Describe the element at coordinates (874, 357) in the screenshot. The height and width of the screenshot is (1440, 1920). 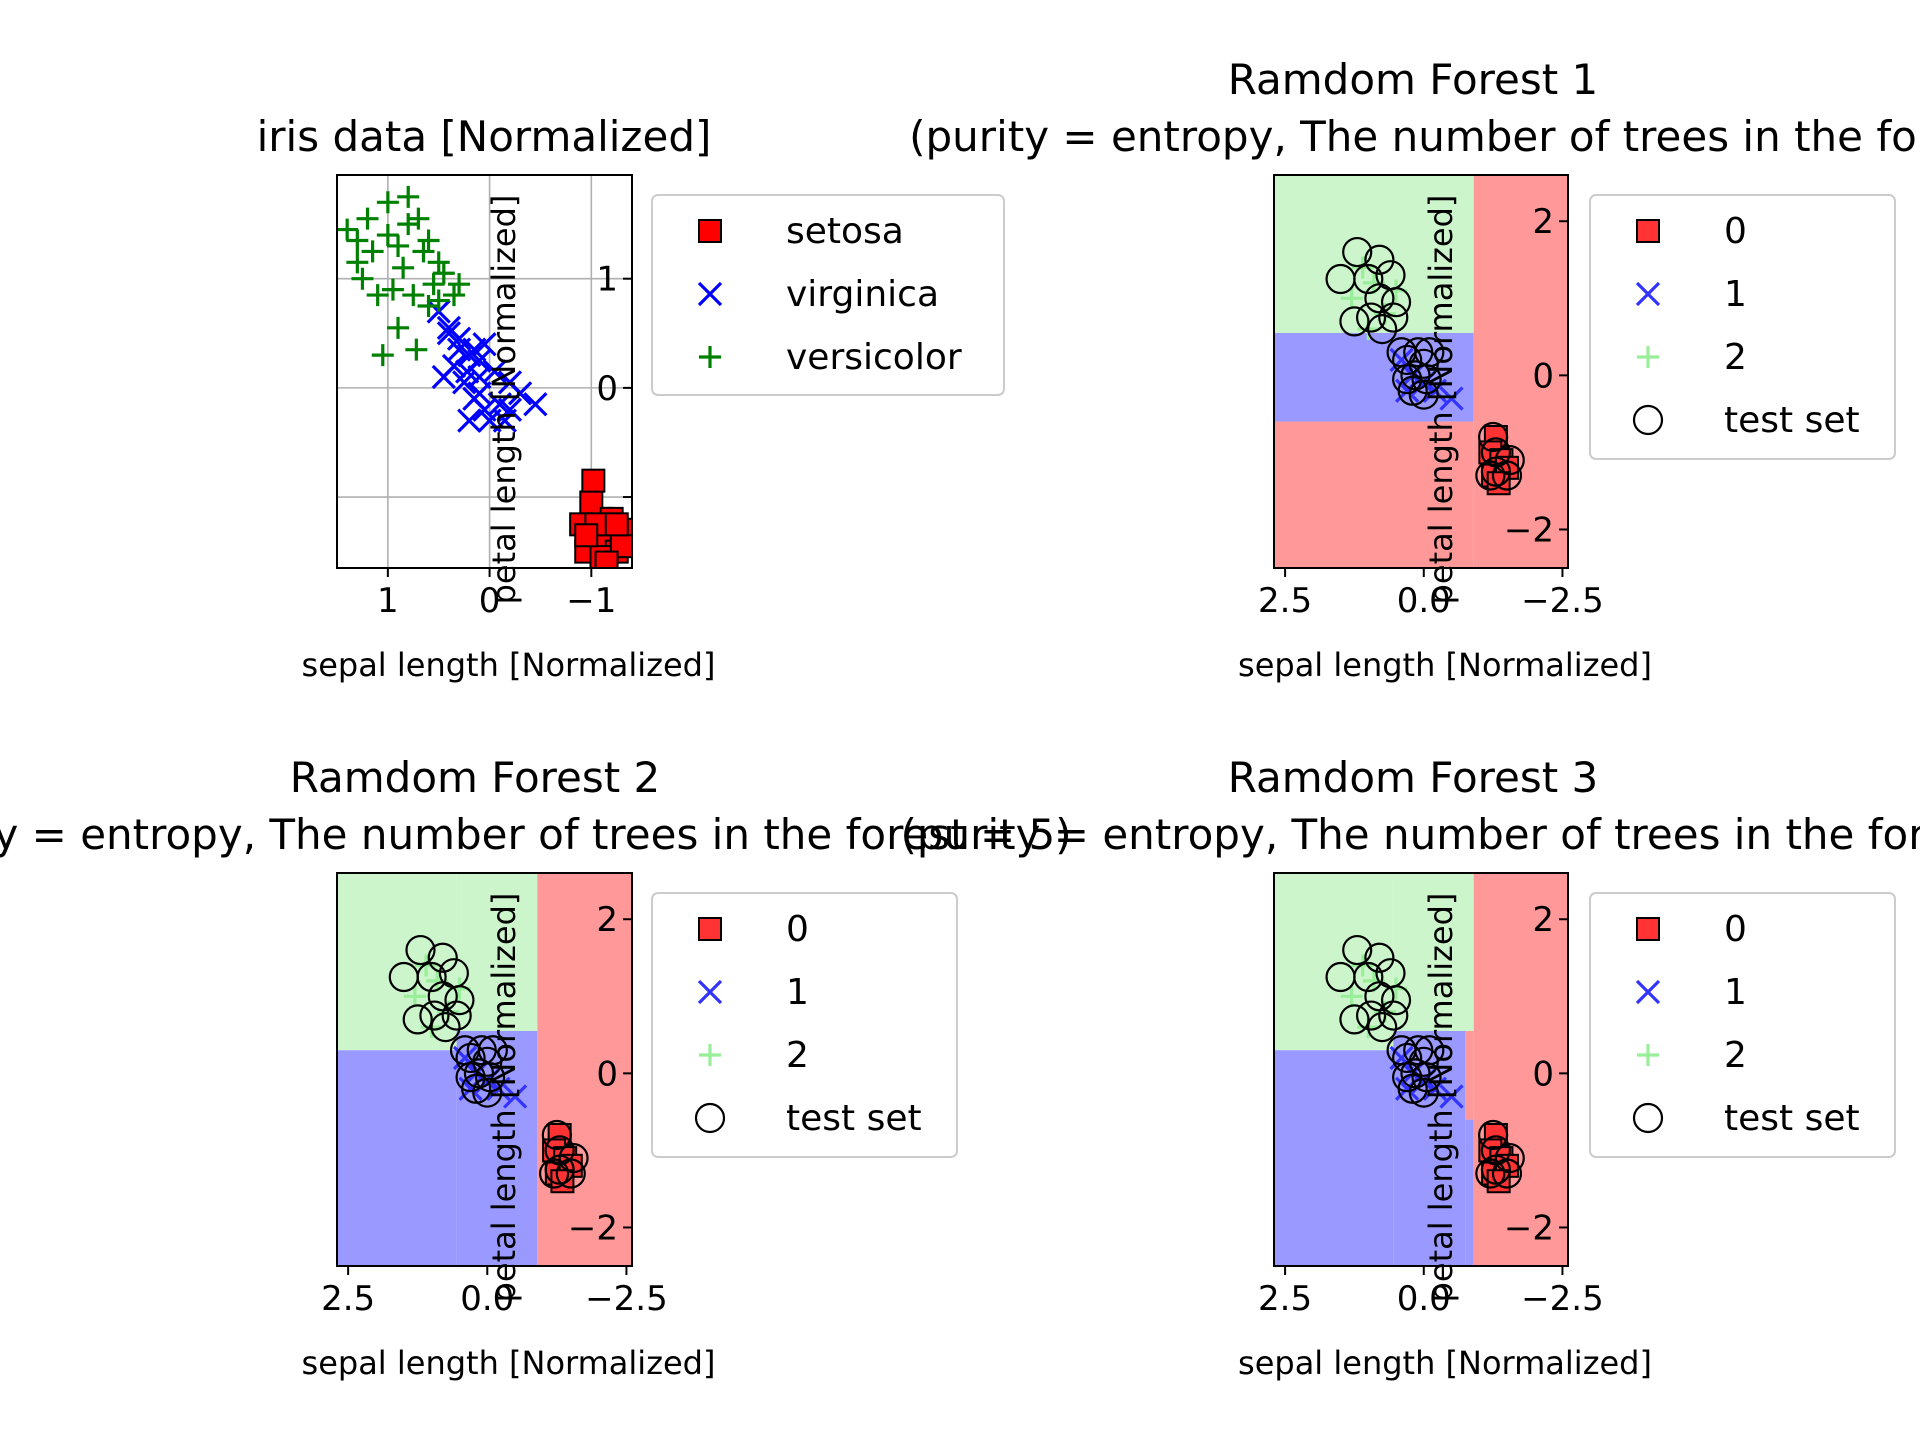
I see `legend-label: versicolor` at that location.